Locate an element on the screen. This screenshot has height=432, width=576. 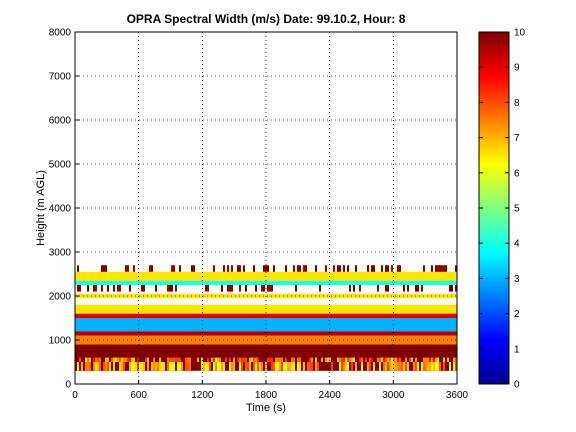
y-tick-label: 2000 is located at coordinates (60, 297).